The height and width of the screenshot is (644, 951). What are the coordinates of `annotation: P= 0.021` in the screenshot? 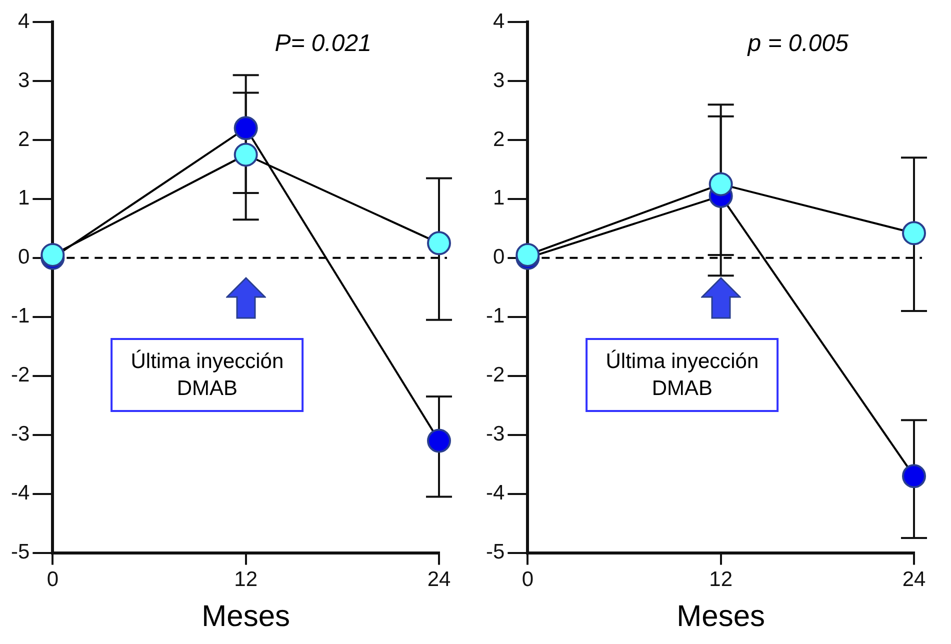 It's located at (323, 44).